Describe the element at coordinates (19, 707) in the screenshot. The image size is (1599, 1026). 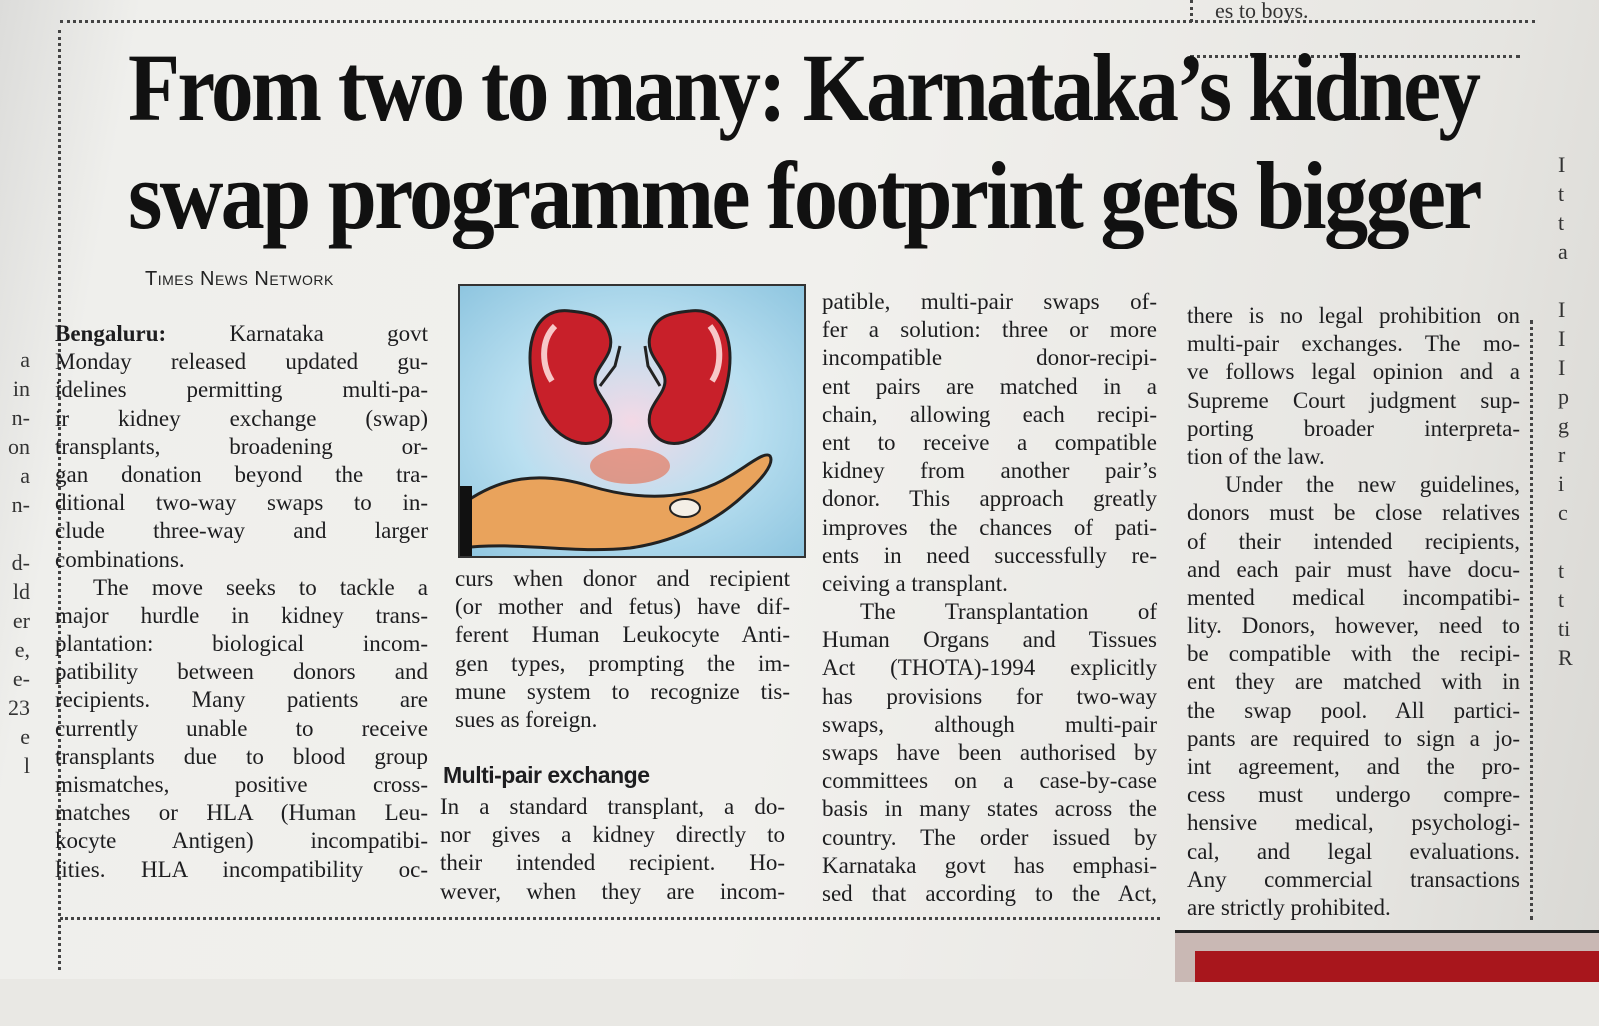
I see `fragment-text: 23` at that location.